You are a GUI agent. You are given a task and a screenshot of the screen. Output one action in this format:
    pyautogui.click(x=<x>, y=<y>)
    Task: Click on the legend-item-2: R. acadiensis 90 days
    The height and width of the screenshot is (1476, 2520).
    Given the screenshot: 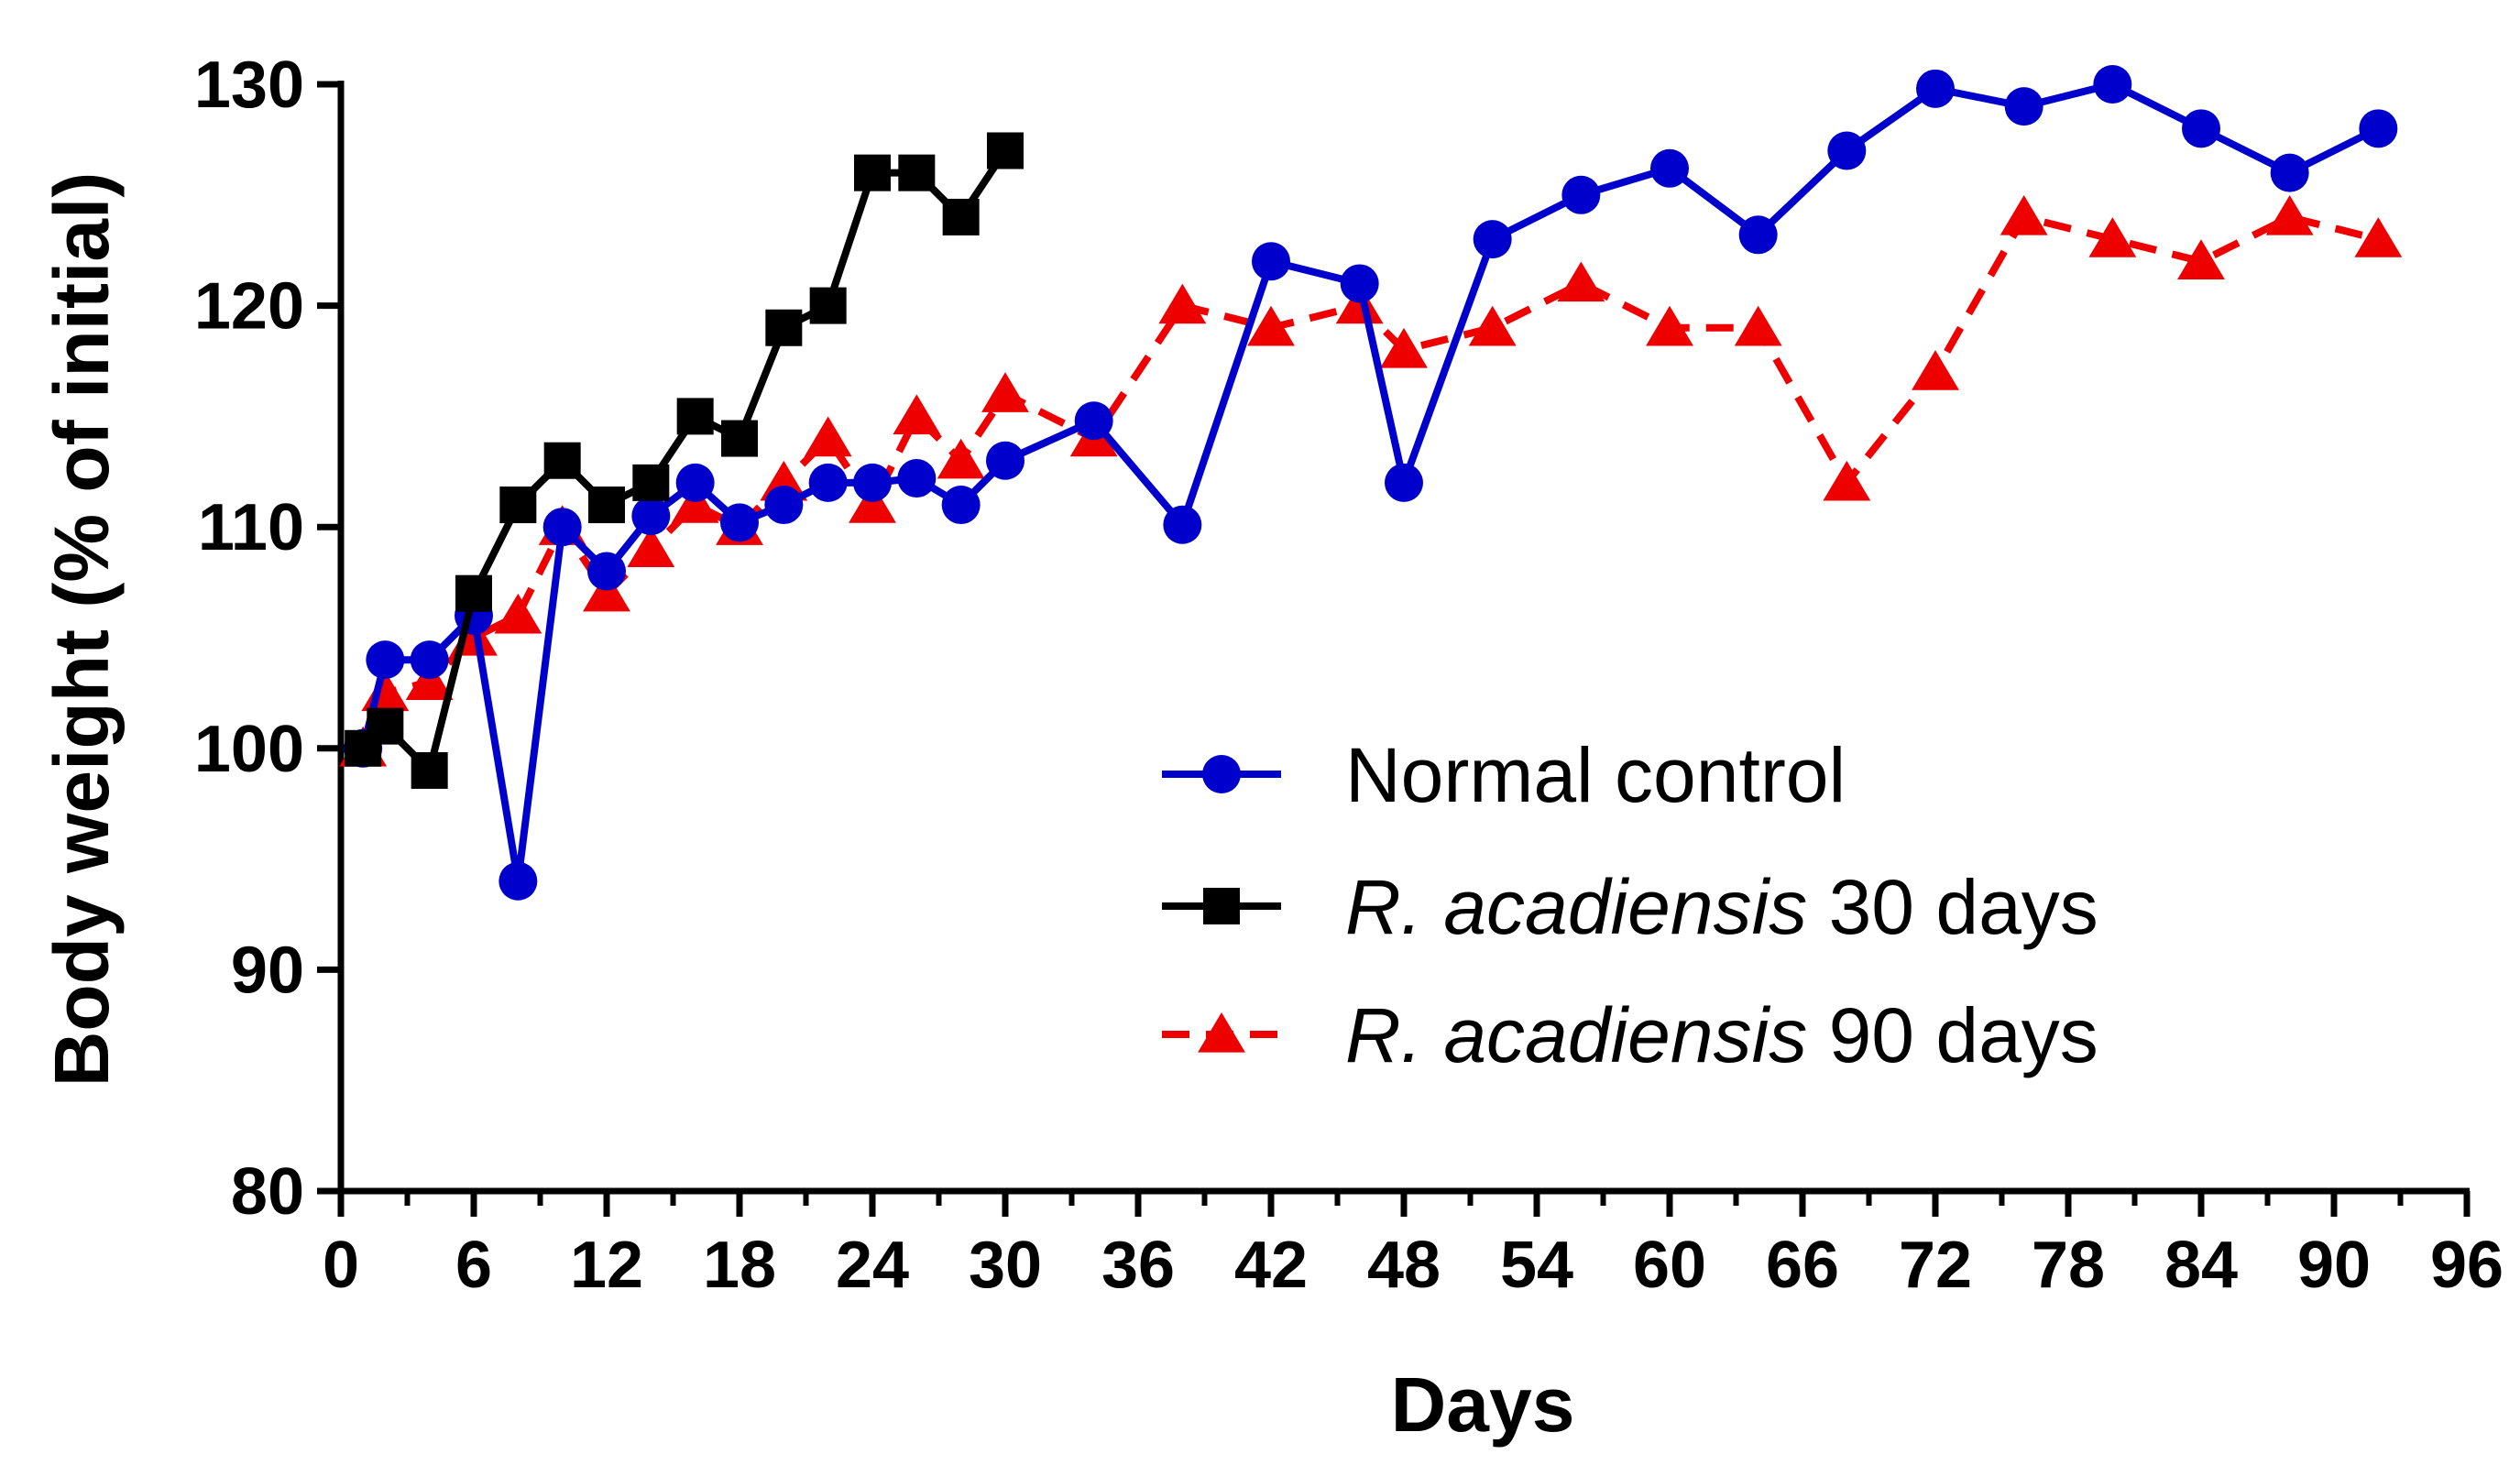 What is the action you would take?
    pyautogui.click(x=1630, y=1035)
    